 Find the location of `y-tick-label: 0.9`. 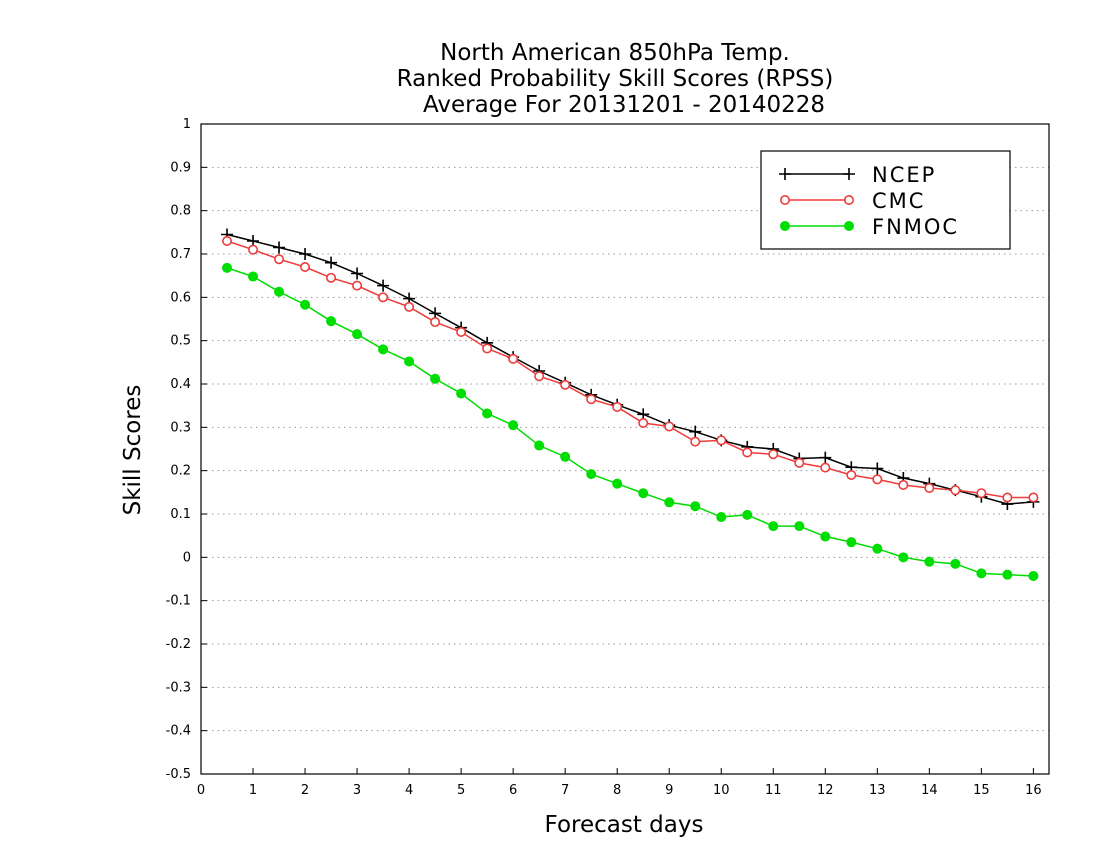

y-tick-label: 0.9 is located at coordinates (180, 167).